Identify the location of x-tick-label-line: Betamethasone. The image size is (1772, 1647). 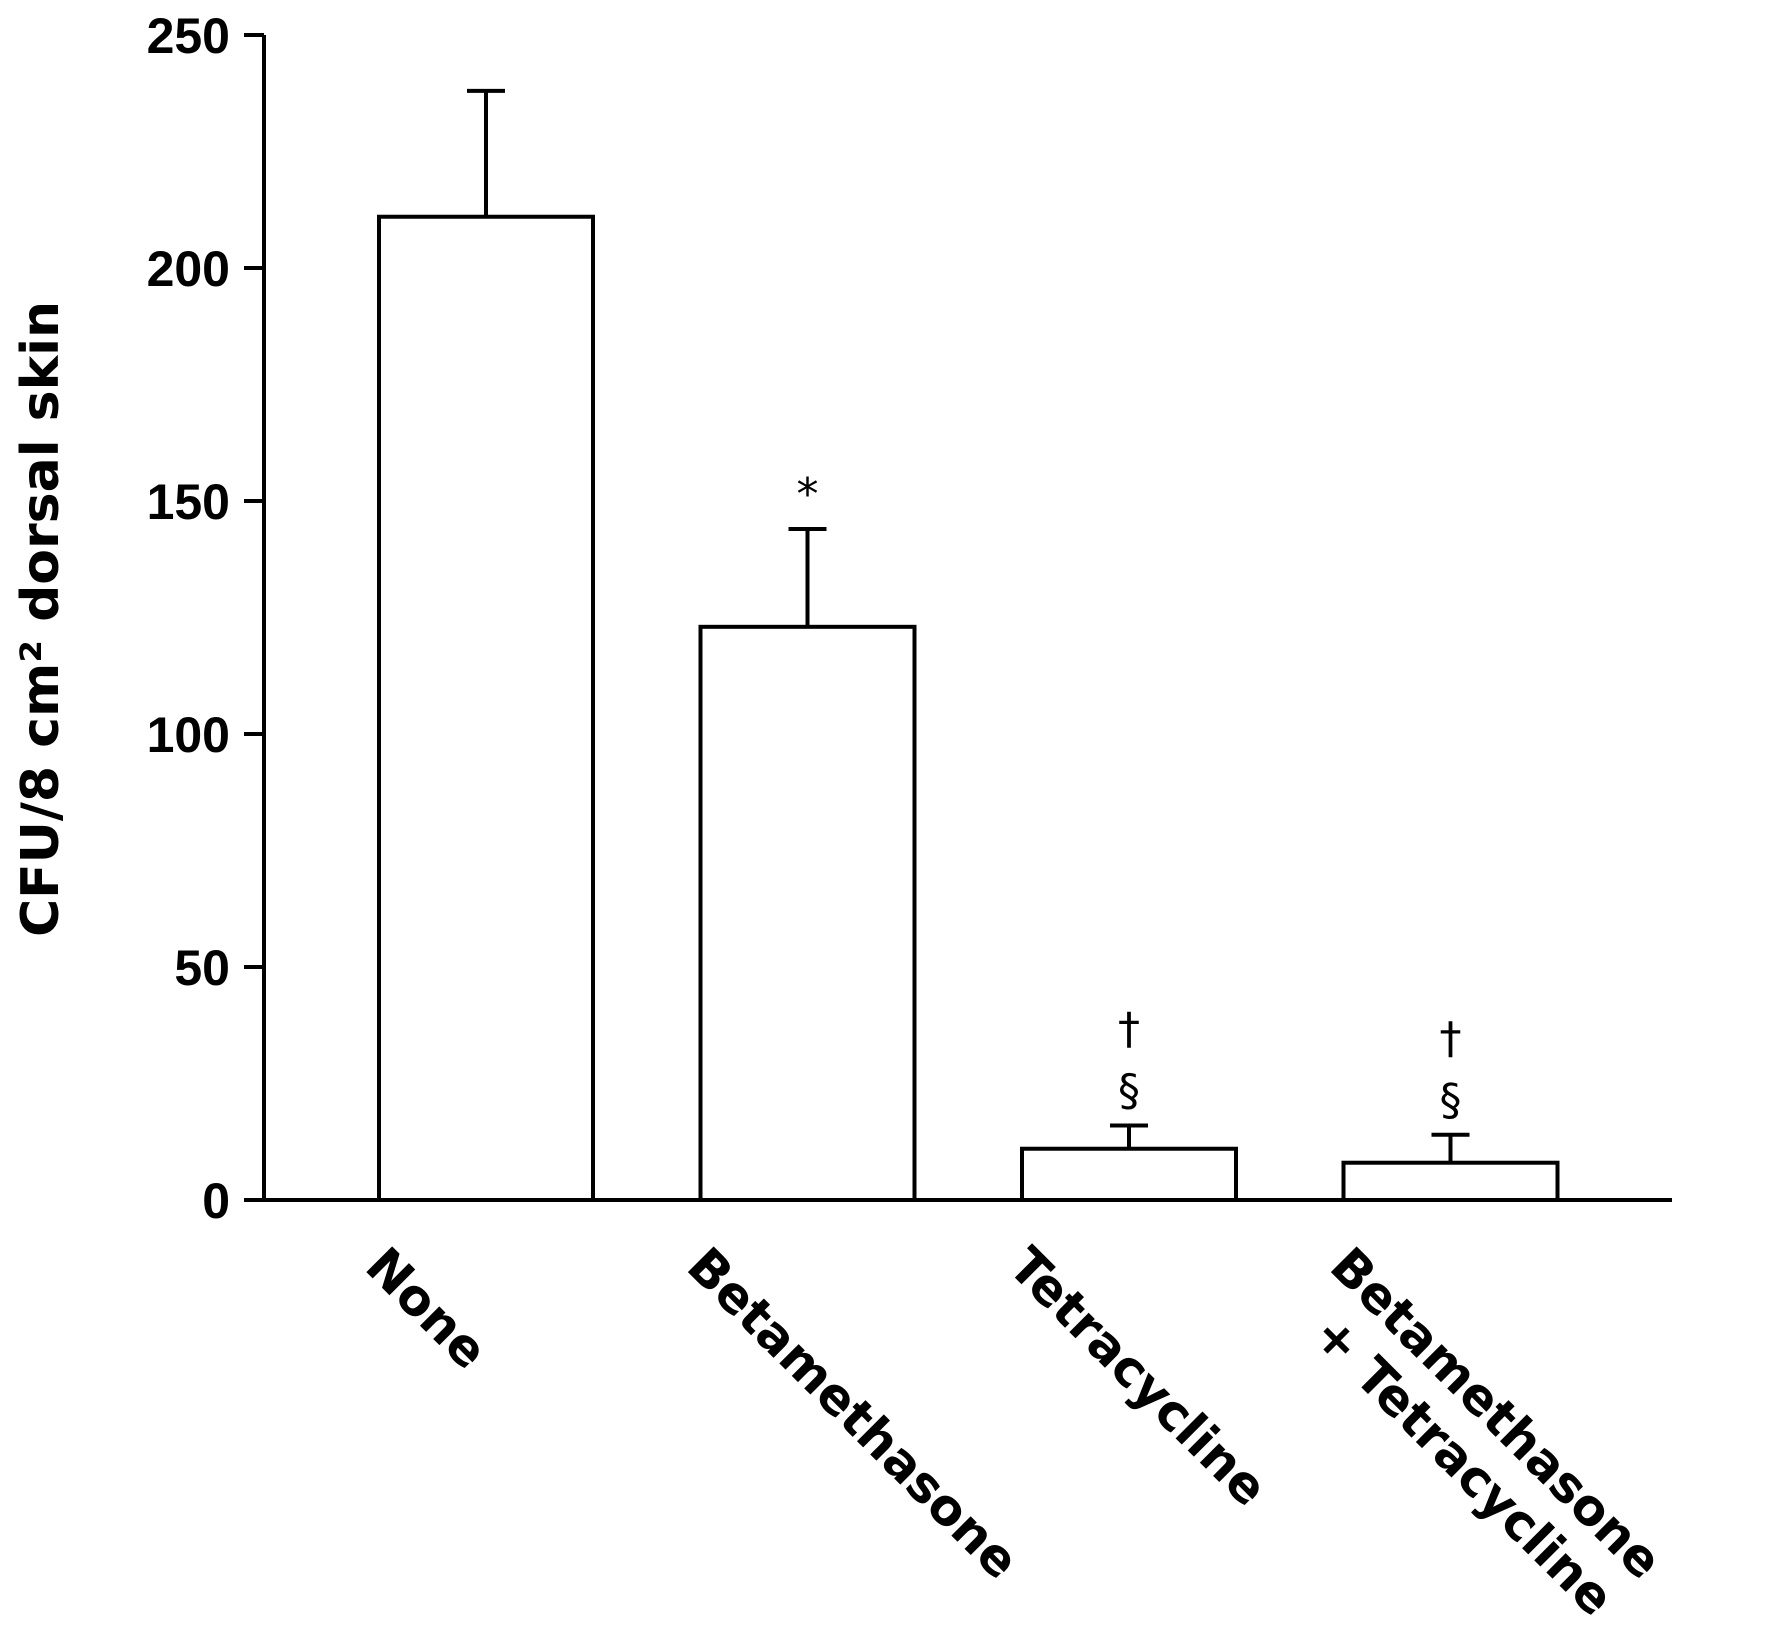
(853, 1413).